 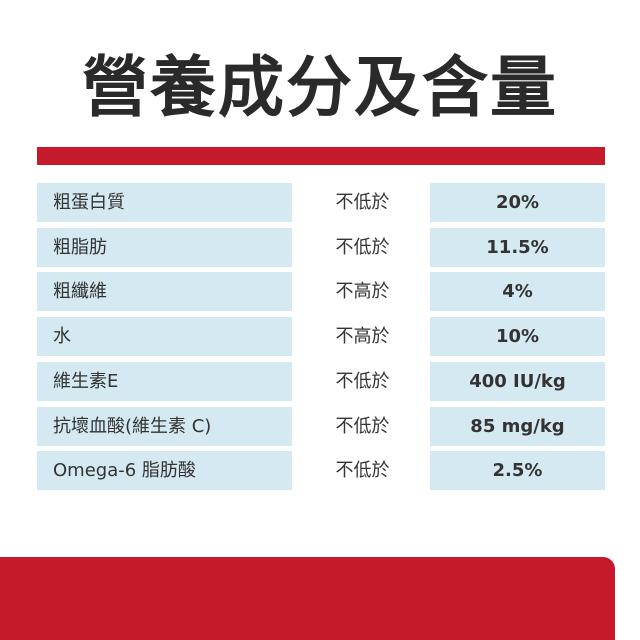 What do you see at coordinates (164, 337) in the screenshot?
I see `nutrient-name: 水` at bounding box center [164, 337].